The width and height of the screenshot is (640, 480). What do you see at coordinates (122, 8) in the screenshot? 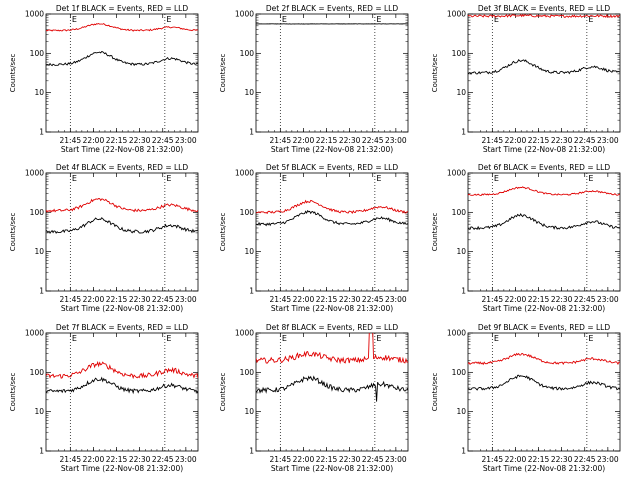
I see `panel-title: Det 1f BLACK = Events, RED = LLD` at bounding box center [122, 8].